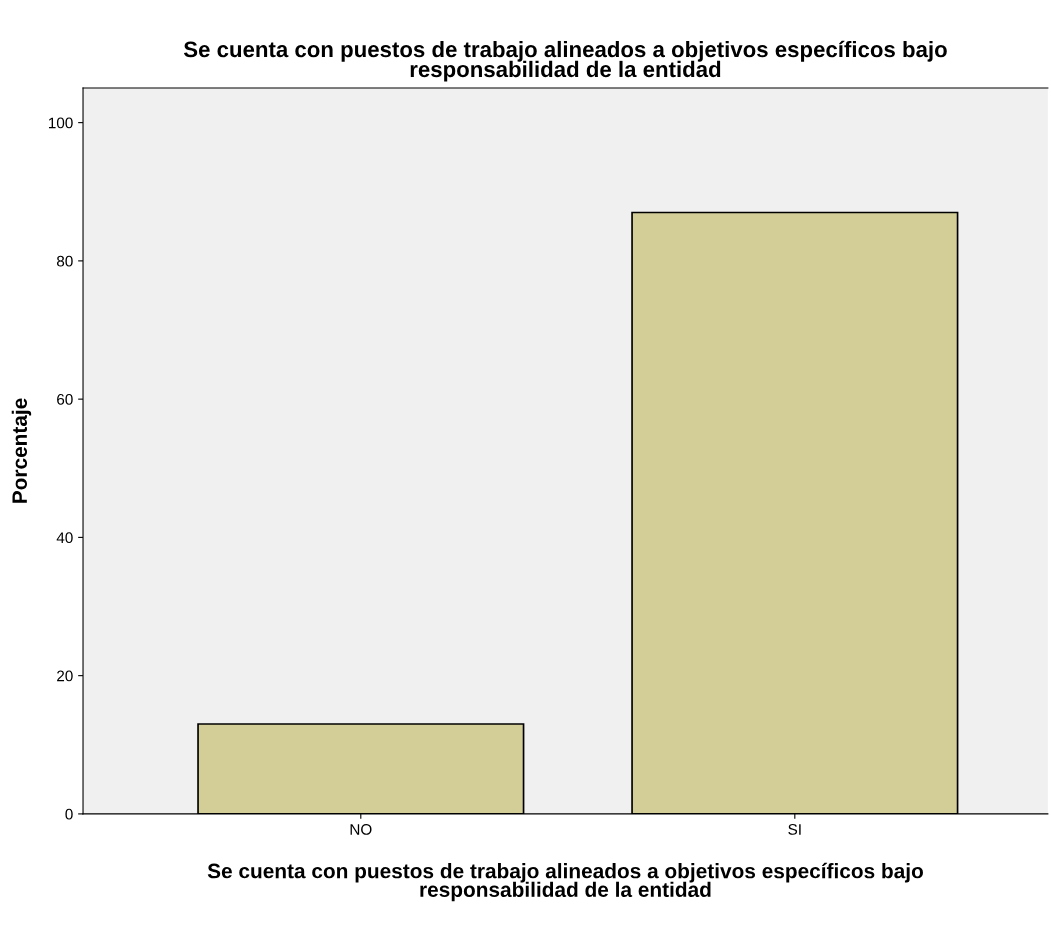 This screenshot has height=927, width=1051. I want to click on y-tick-label: 0, so click(69, 814).